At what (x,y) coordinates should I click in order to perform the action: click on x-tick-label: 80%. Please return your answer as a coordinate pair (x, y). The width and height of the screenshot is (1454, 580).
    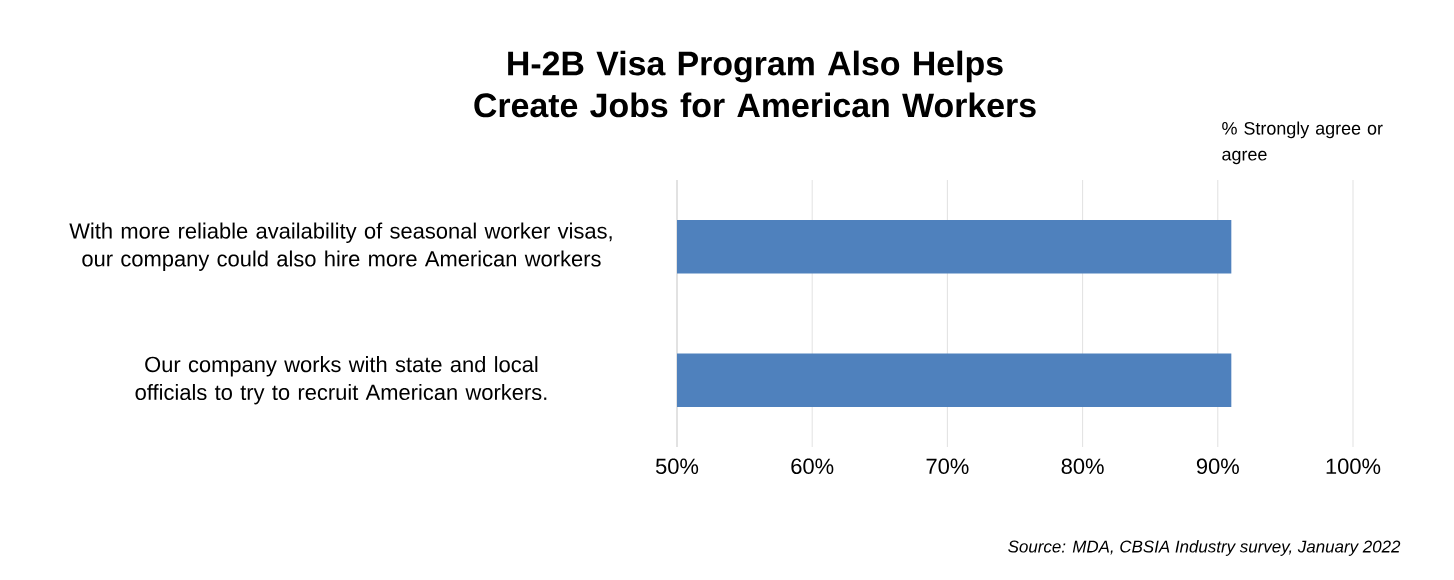
    Looking at the image, I should click on (1082, 466).